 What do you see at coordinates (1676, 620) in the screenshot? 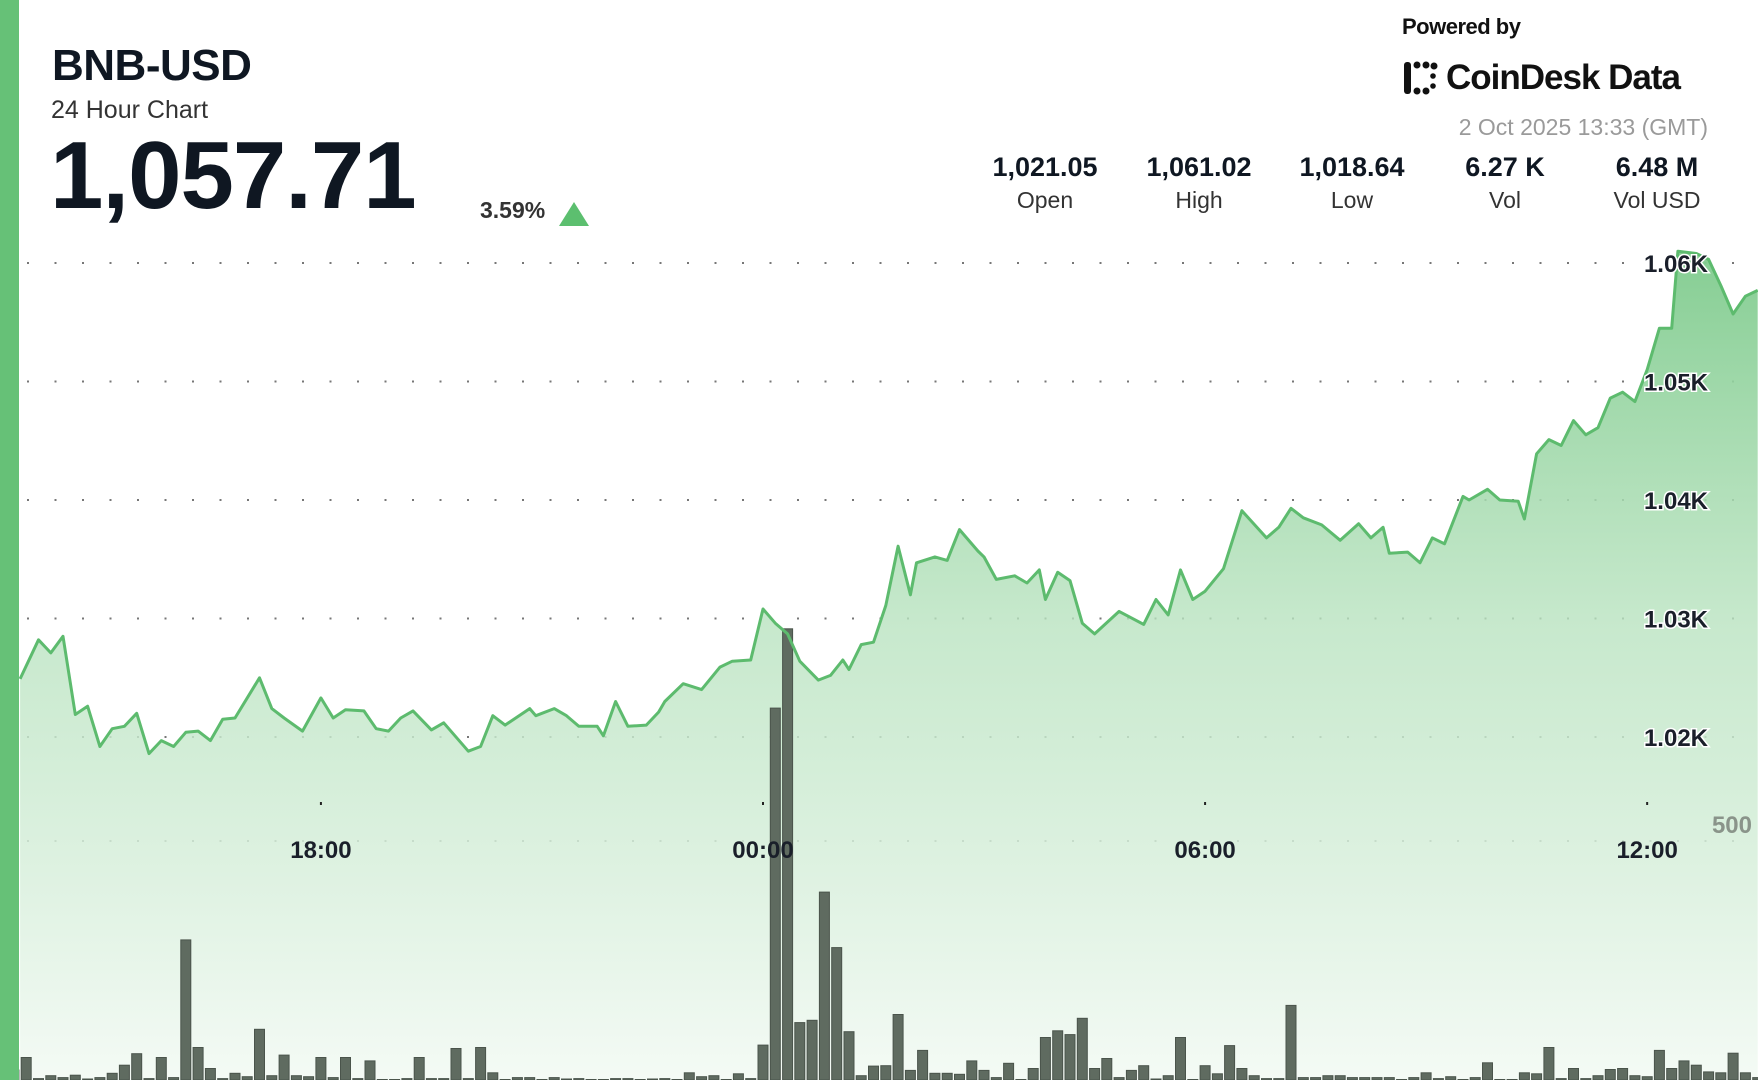
I see `y-tick-label: 1.03K` at bounding box center [1676, 620].